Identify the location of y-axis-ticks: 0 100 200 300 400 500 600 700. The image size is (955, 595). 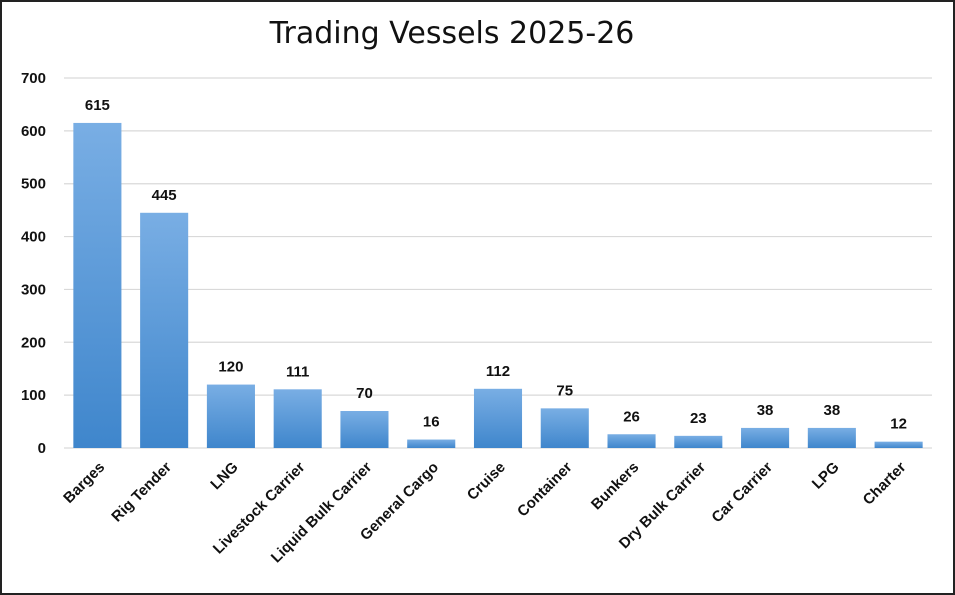
(33, 263).